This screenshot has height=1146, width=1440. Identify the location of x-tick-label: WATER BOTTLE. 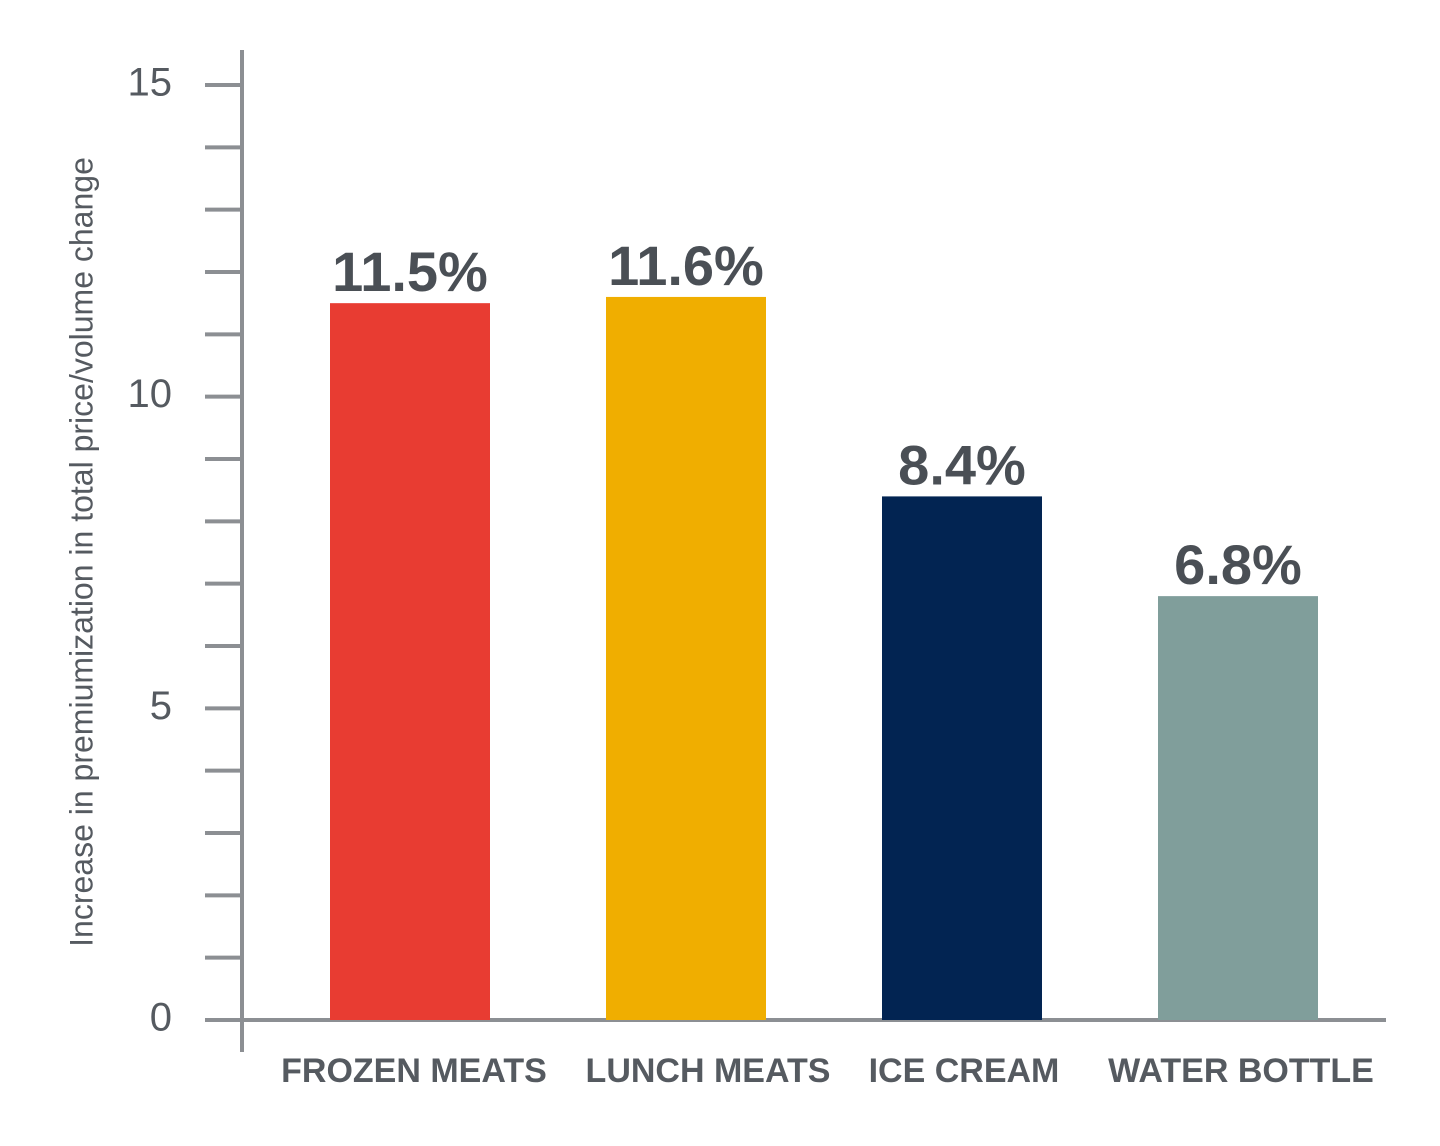
(1241, 1071).